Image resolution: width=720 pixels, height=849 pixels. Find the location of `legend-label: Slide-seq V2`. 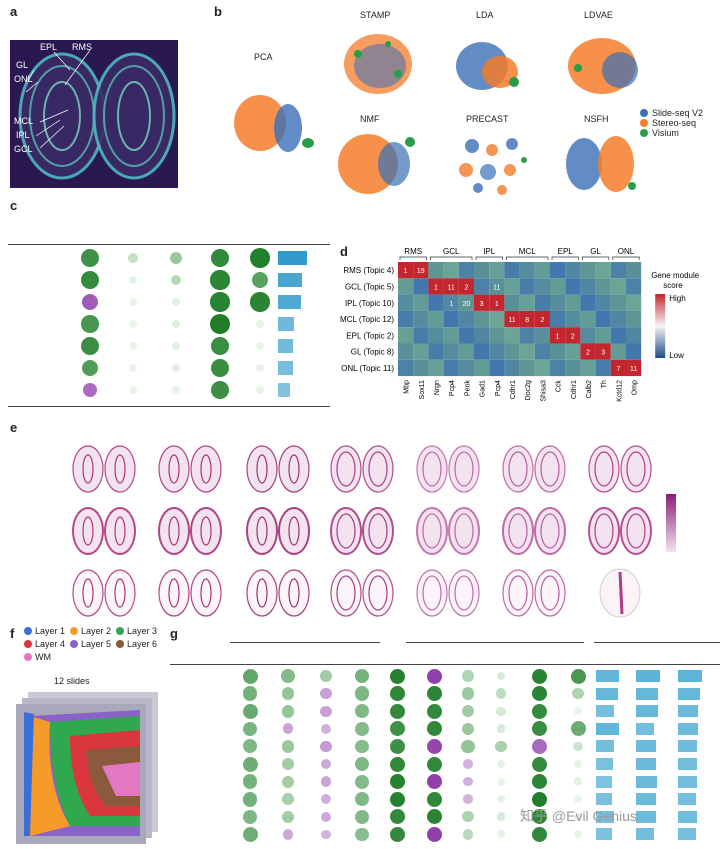

legend-label: Slide-seq V2 is located at coordinates (678, 113).